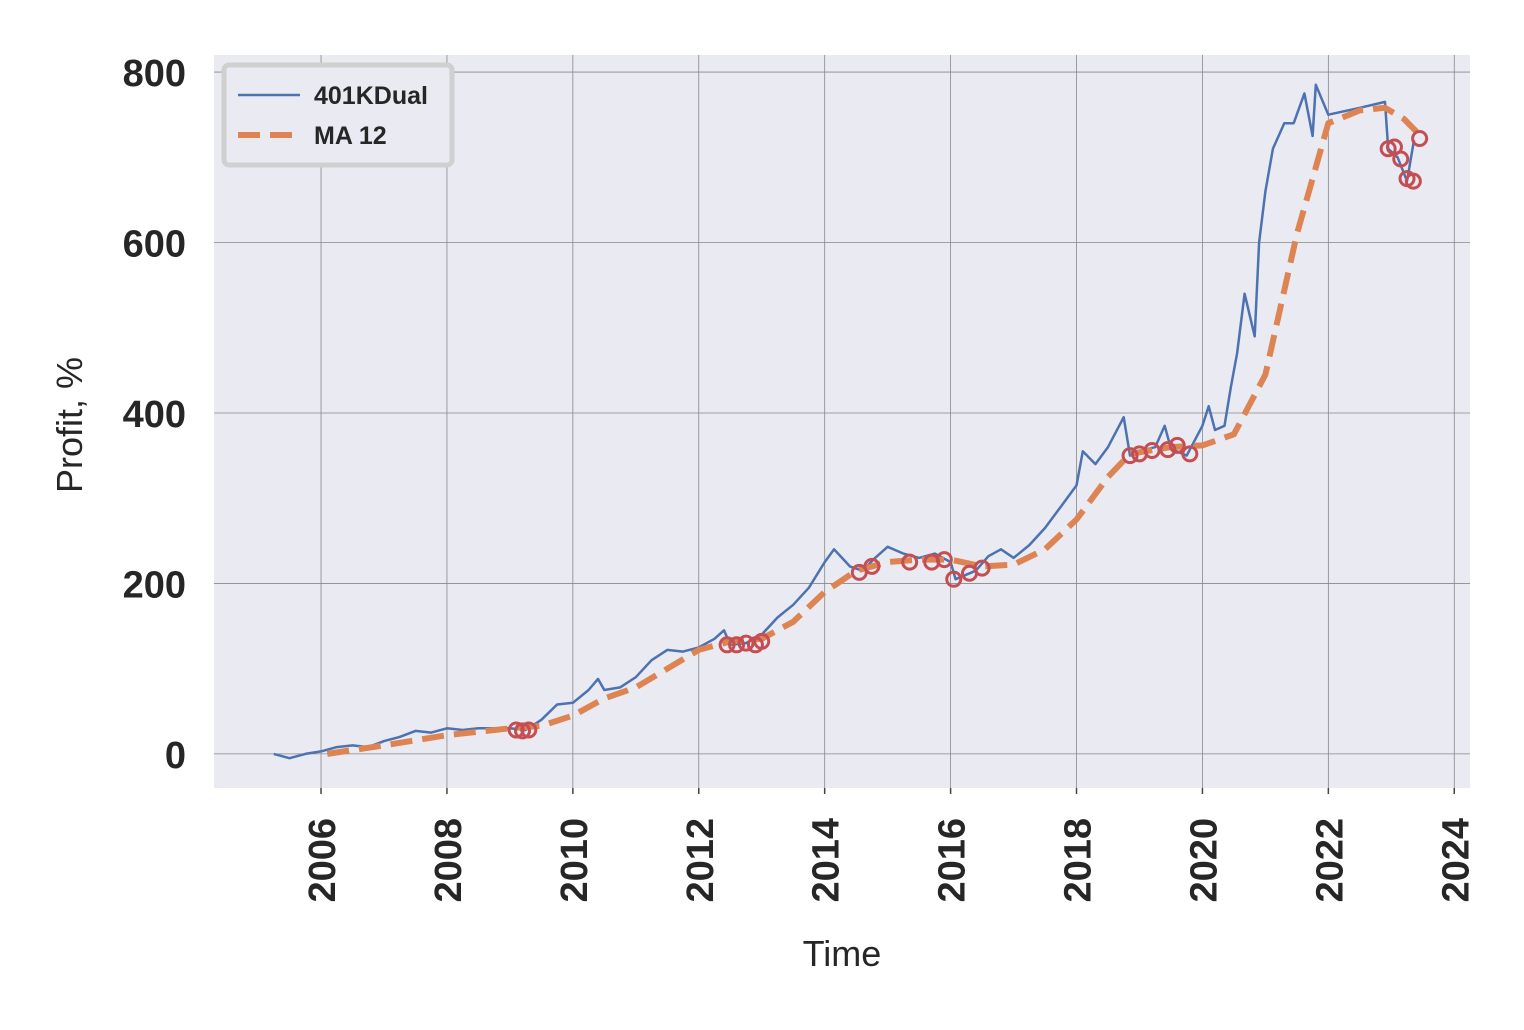 The image size is (1524, 1030). I want to click on x-tick-label: 2012, so click(701, 860).